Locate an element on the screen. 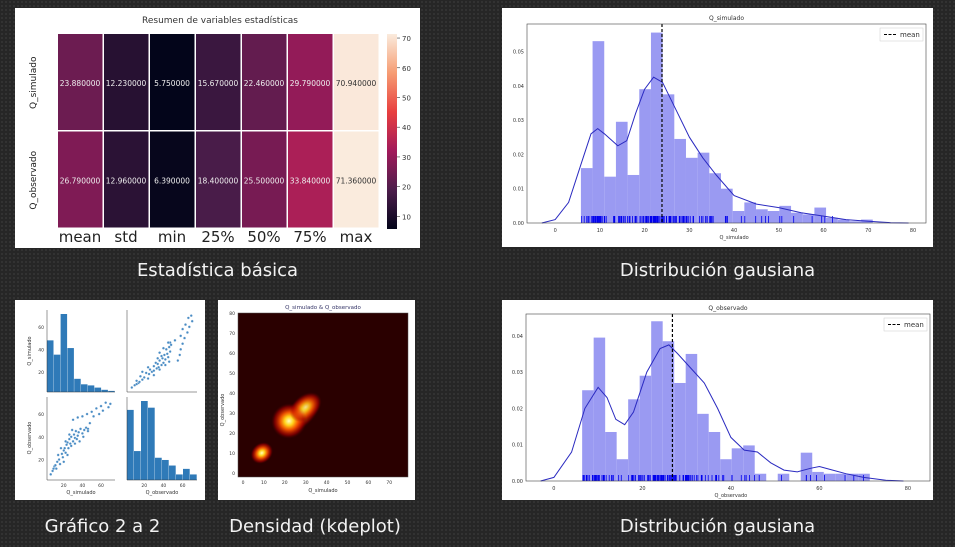  caption-pair: Gráfico 2 a 2 is located at coordinates (102, 526).